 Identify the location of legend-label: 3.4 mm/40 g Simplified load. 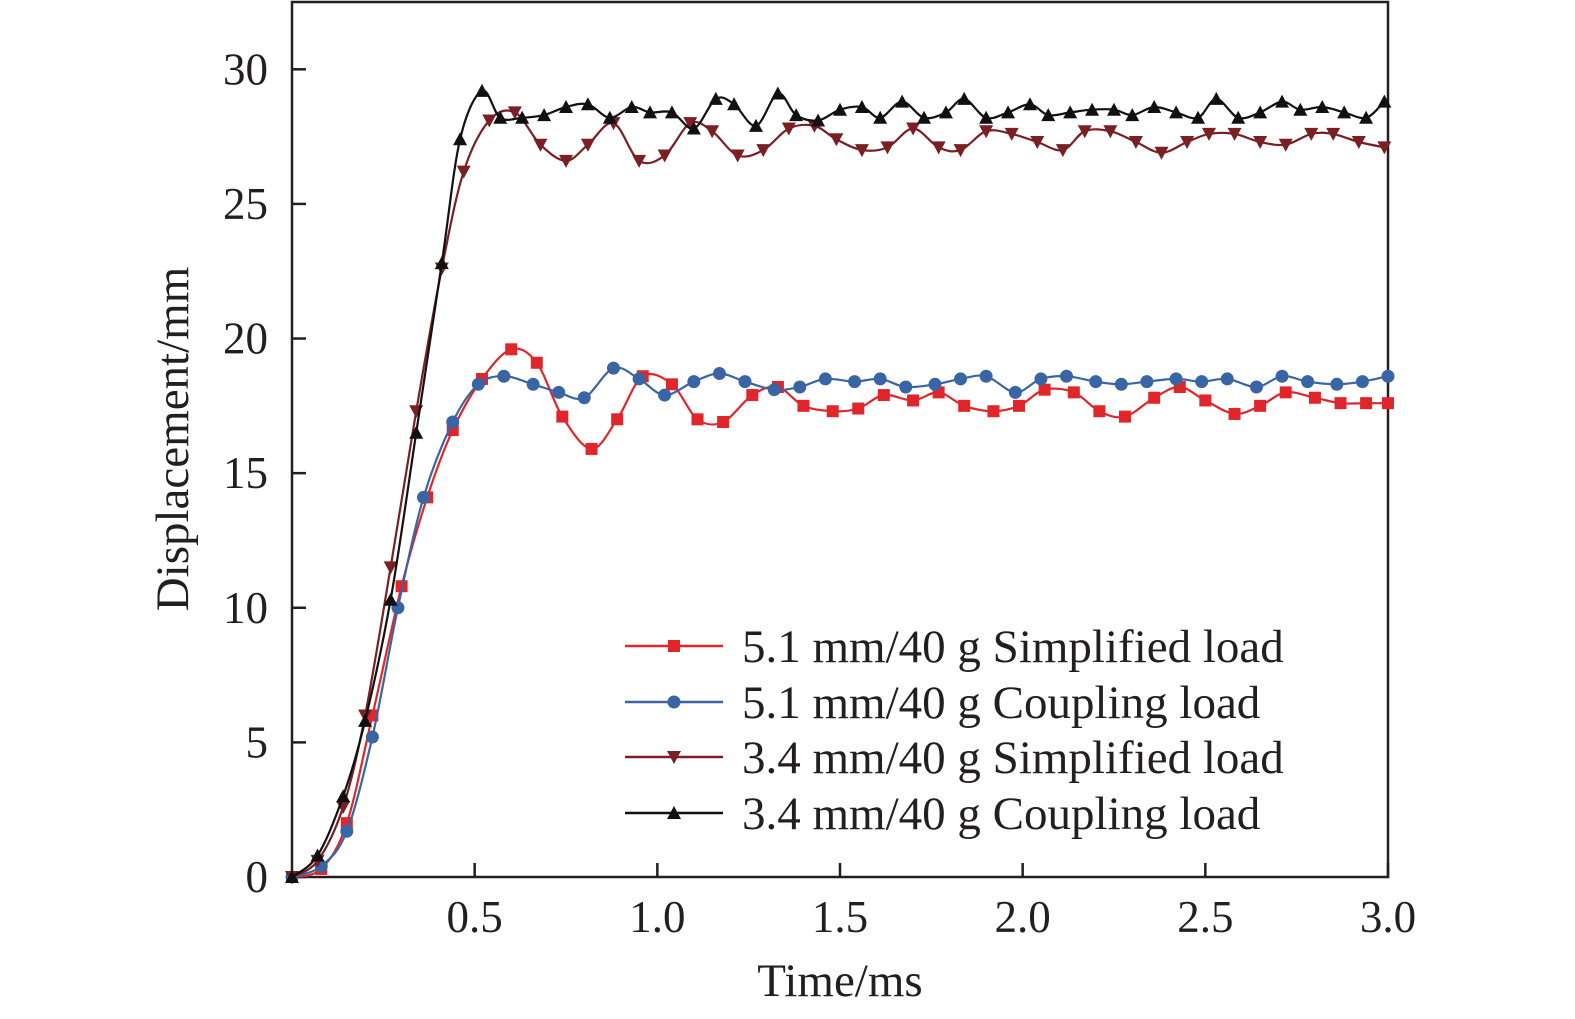
(1013, 758).